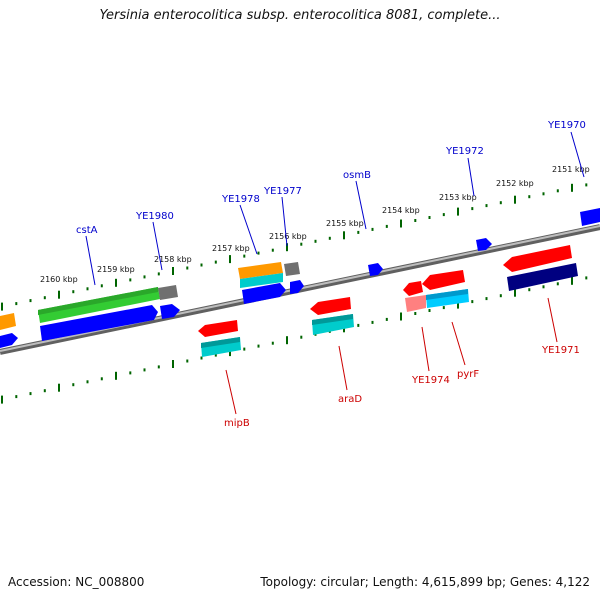 The image size is (600, 600). I want to click on gene-YE1972, so click(484, 244).